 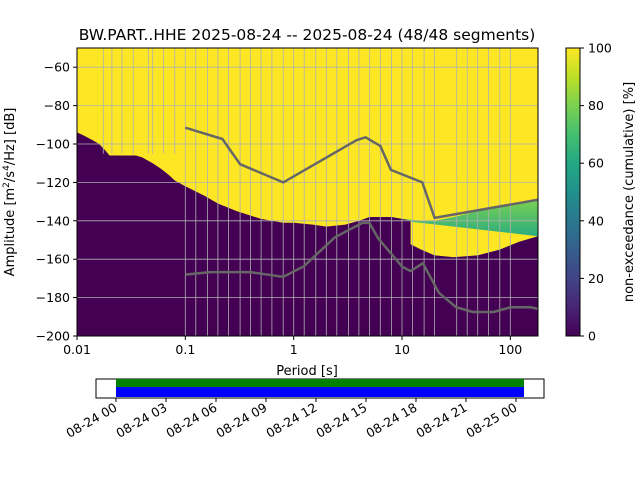 What do you see at coordinates (53, 259) in the screenshot?
I see `y-tick-label: −160` at bounding box center [53, 259].